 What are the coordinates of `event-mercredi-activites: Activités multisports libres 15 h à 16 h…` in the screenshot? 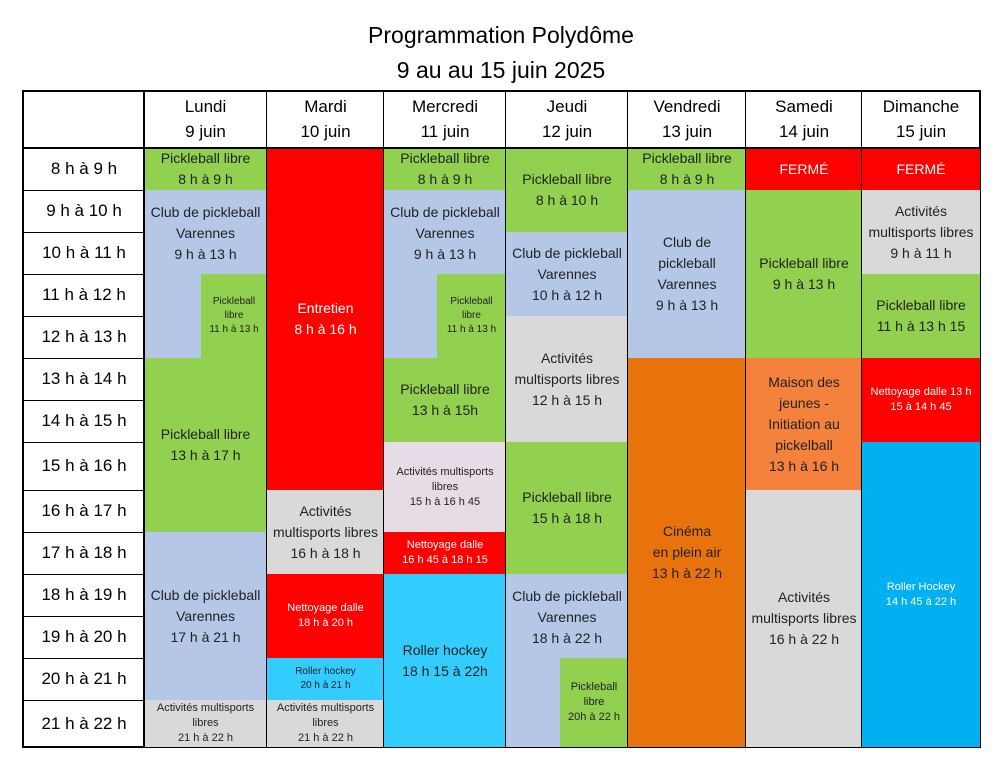 It's located at (445, 487).